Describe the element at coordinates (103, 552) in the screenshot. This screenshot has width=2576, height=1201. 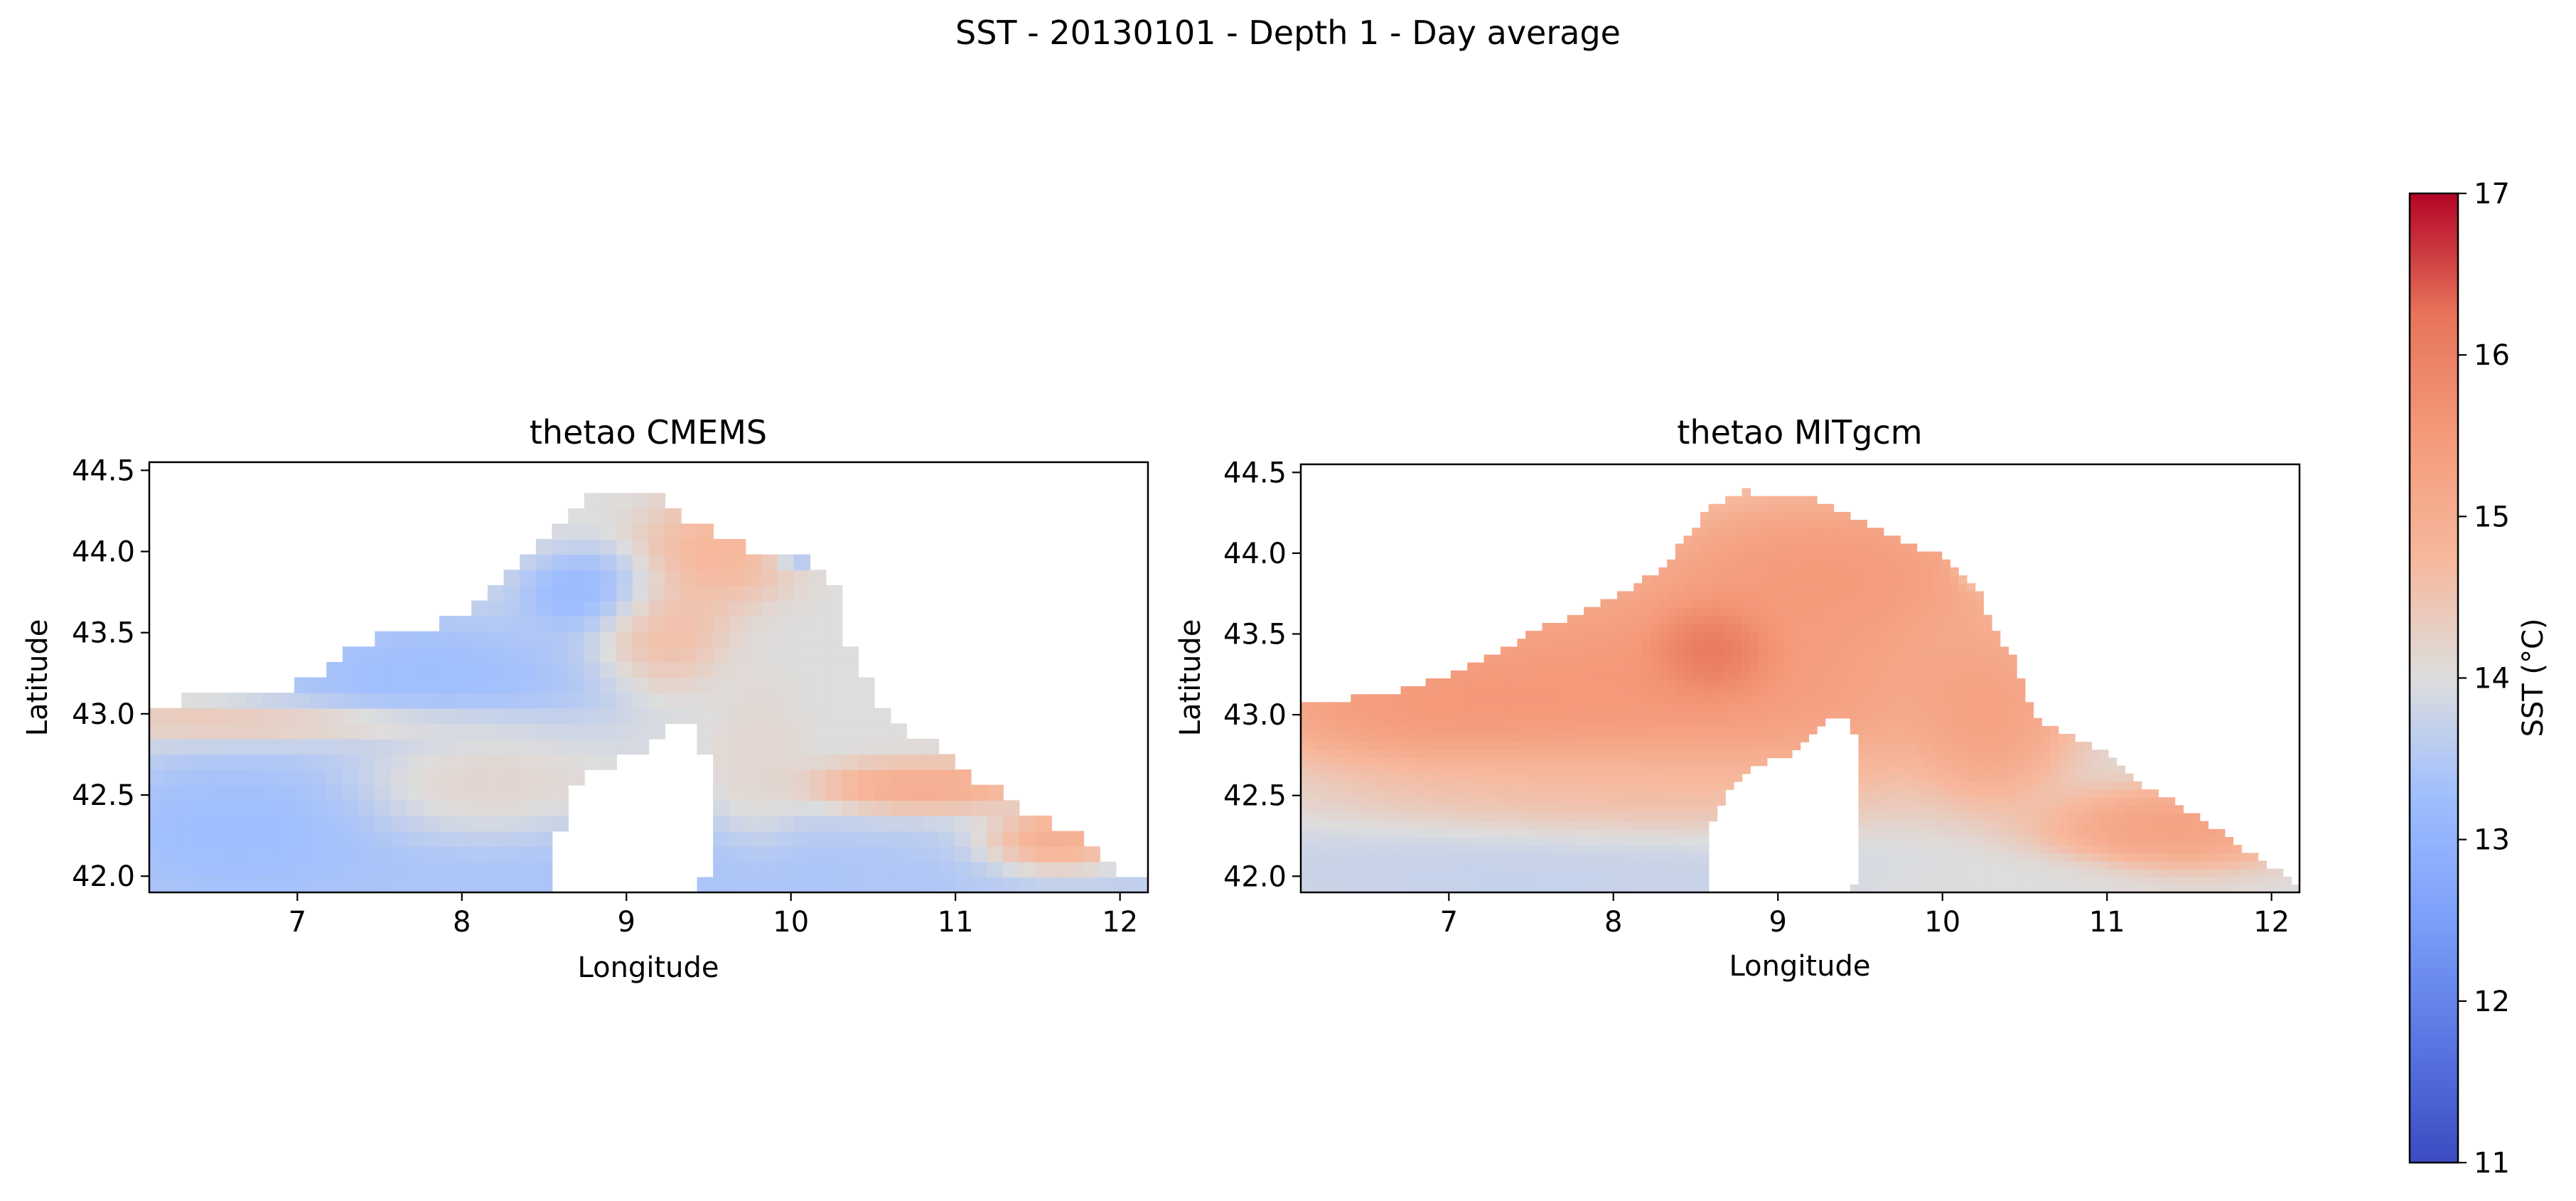
I see `y-tick-label: 44.0` at that location.